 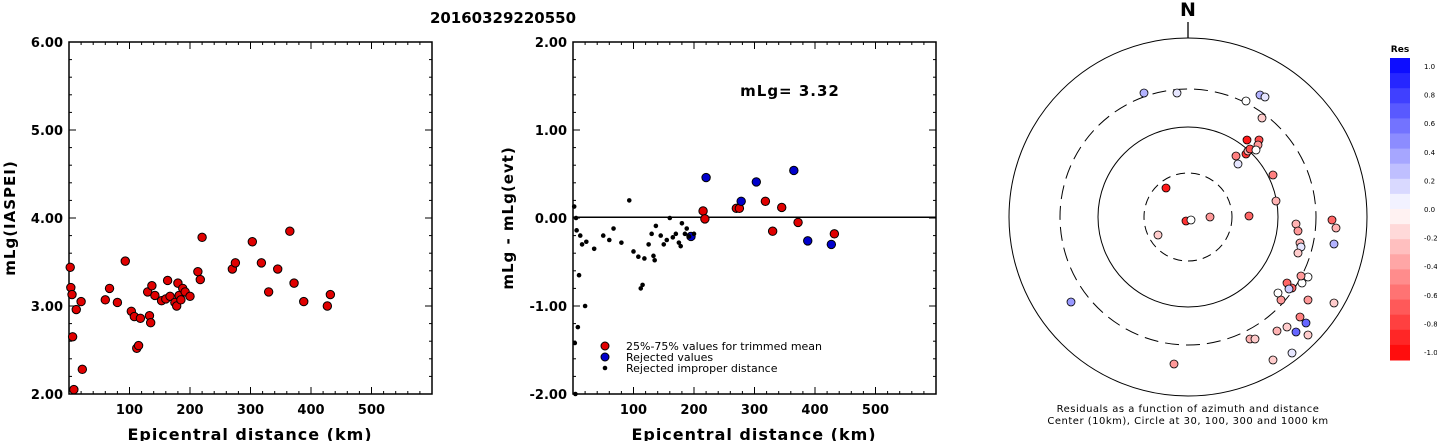 What do you see at coordinates (200, 310) in the screenshot?
I see `data-points` at bounding box center [200, 310].